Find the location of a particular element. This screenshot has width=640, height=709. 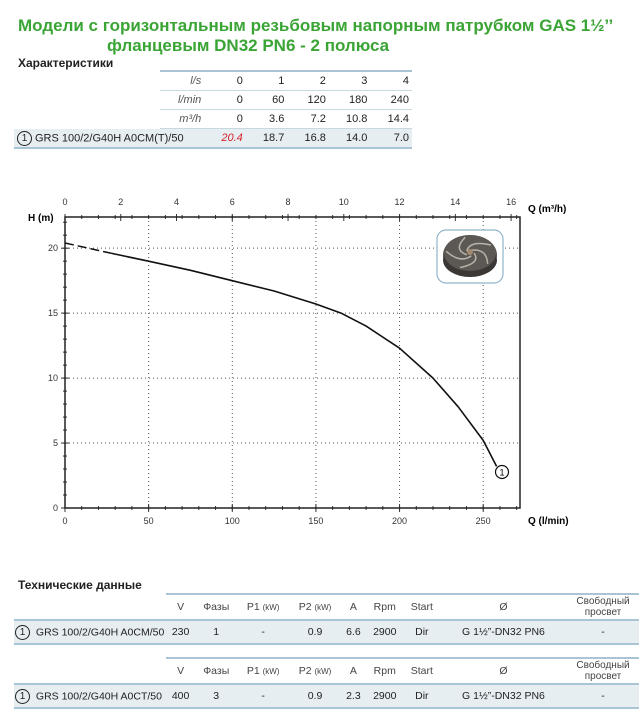

head-value: 7.0 is located at coordinates (391, 138).